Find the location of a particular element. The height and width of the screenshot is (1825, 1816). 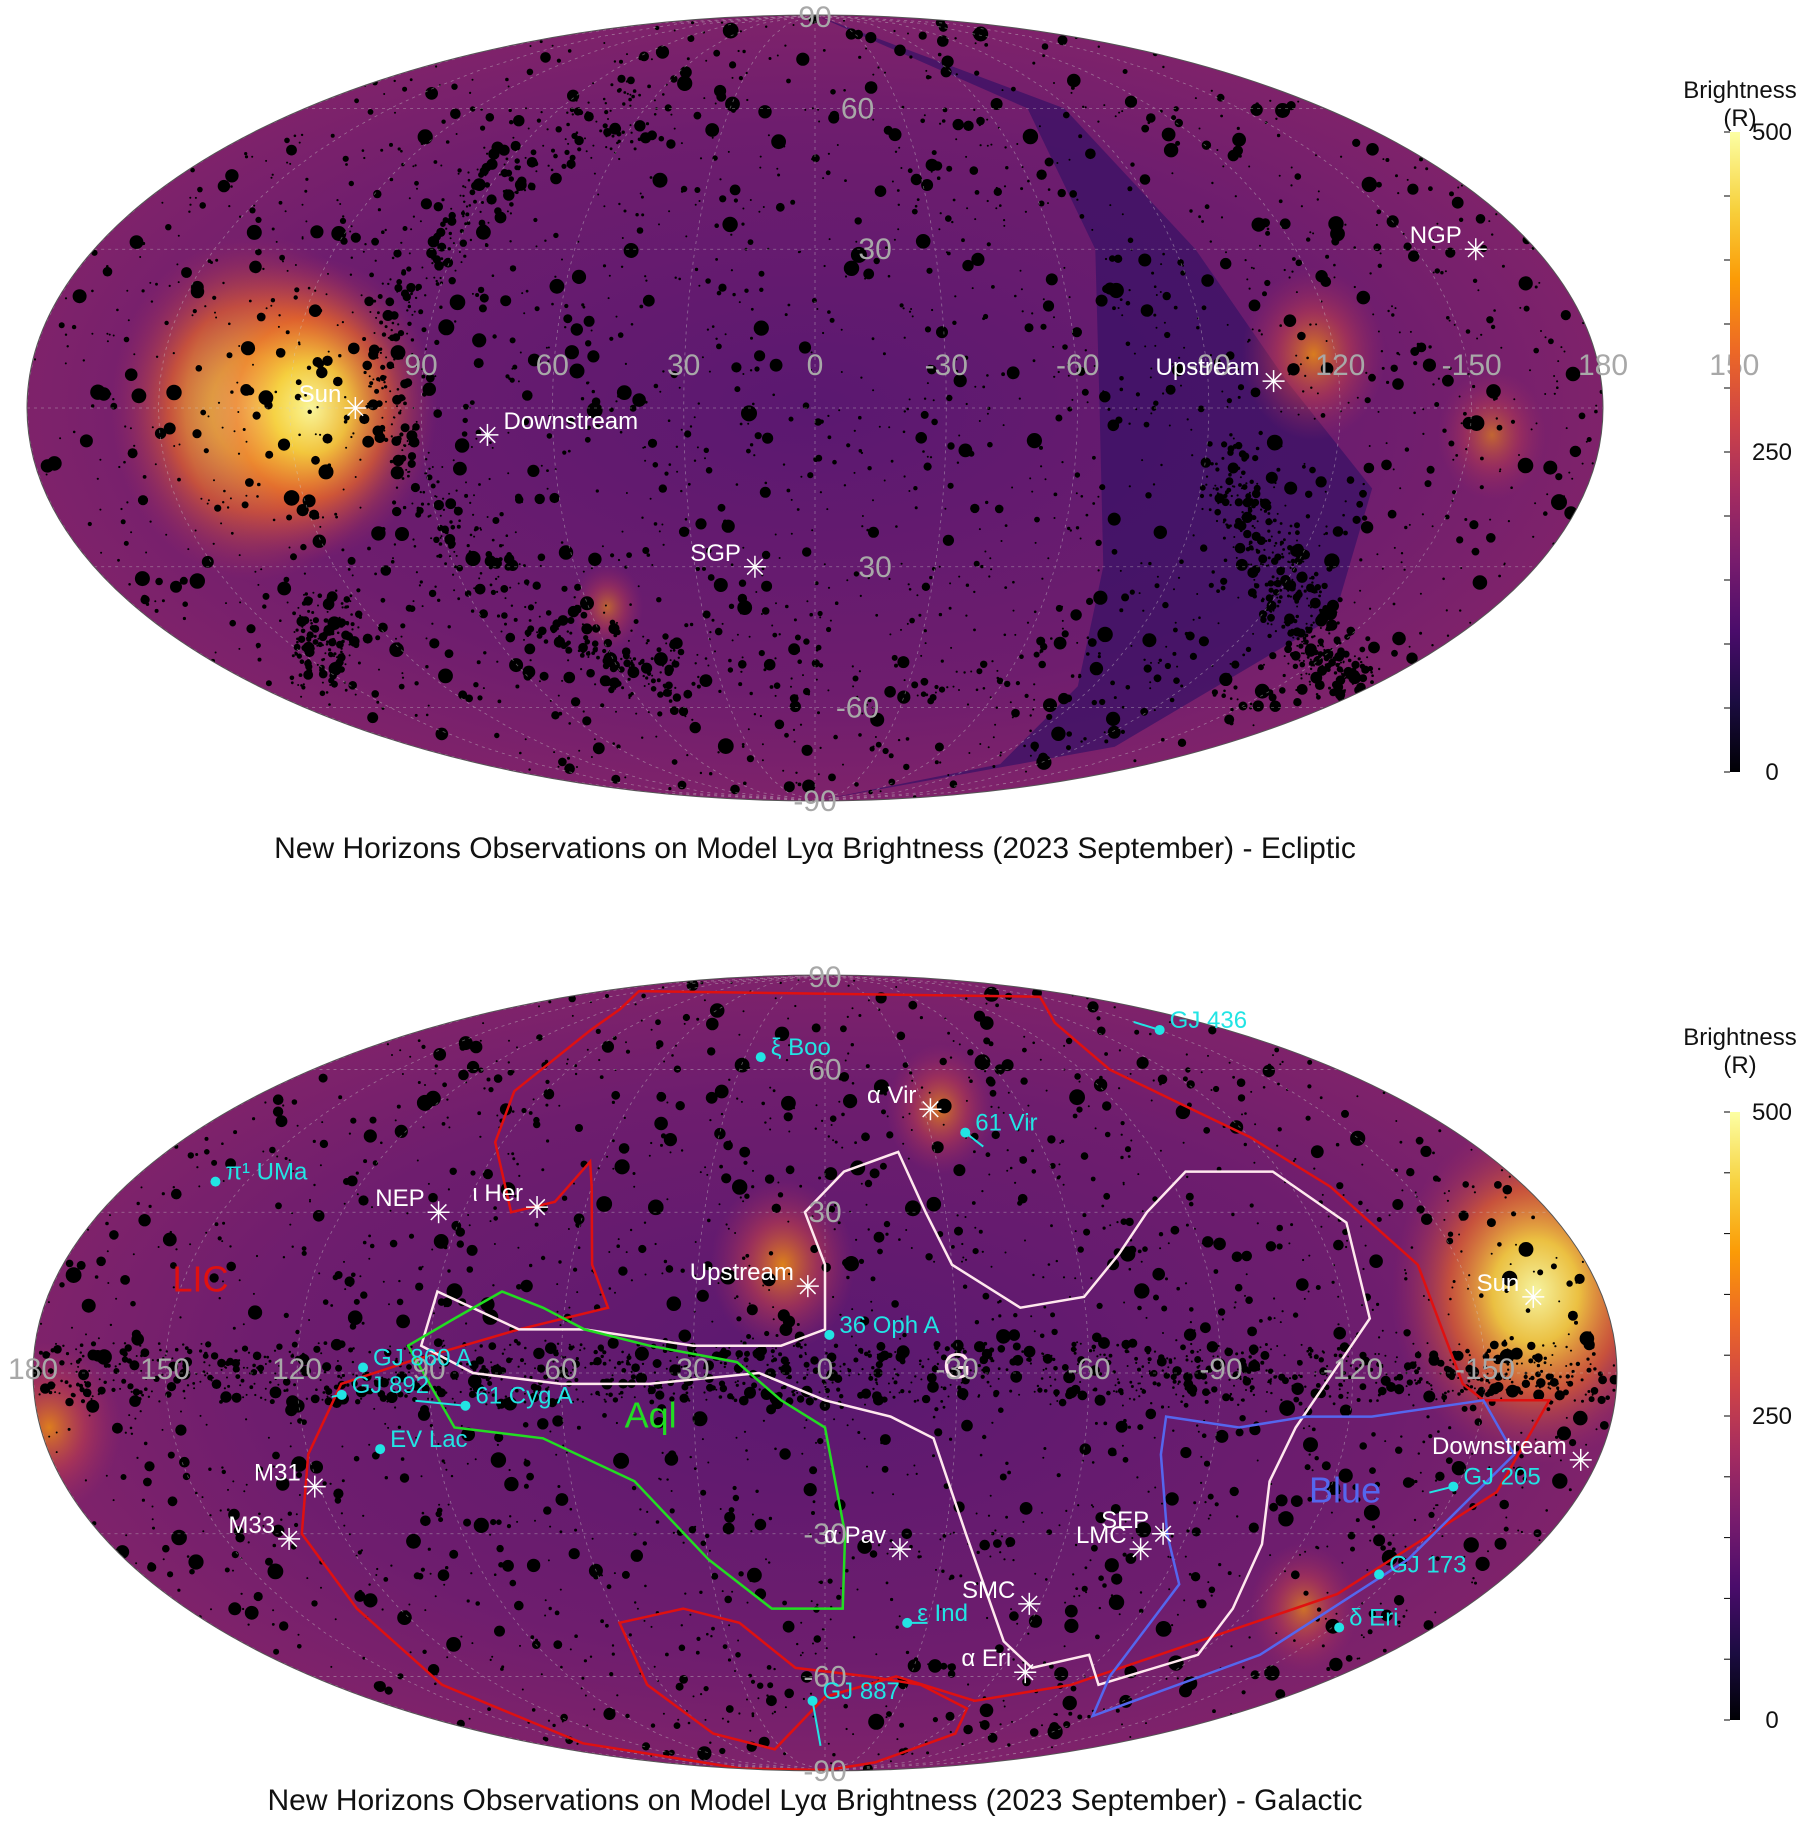

meridian is located at coordinates (1012, 408).